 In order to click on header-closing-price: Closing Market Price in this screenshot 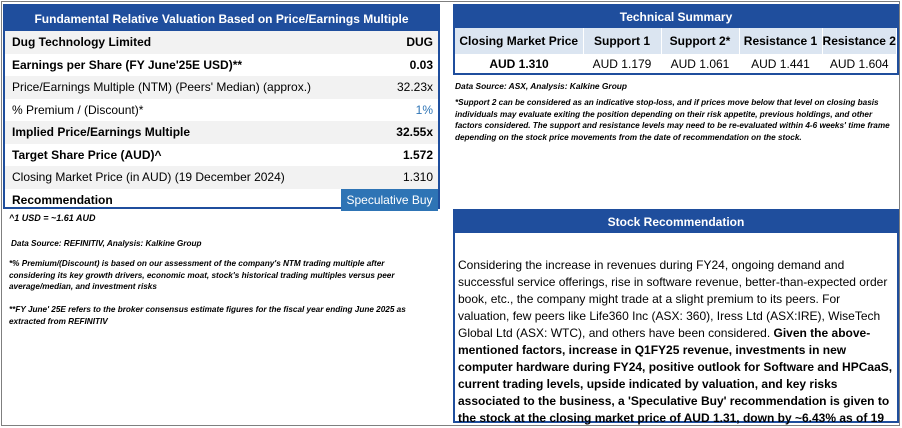, I will do `click(519, 41)`.